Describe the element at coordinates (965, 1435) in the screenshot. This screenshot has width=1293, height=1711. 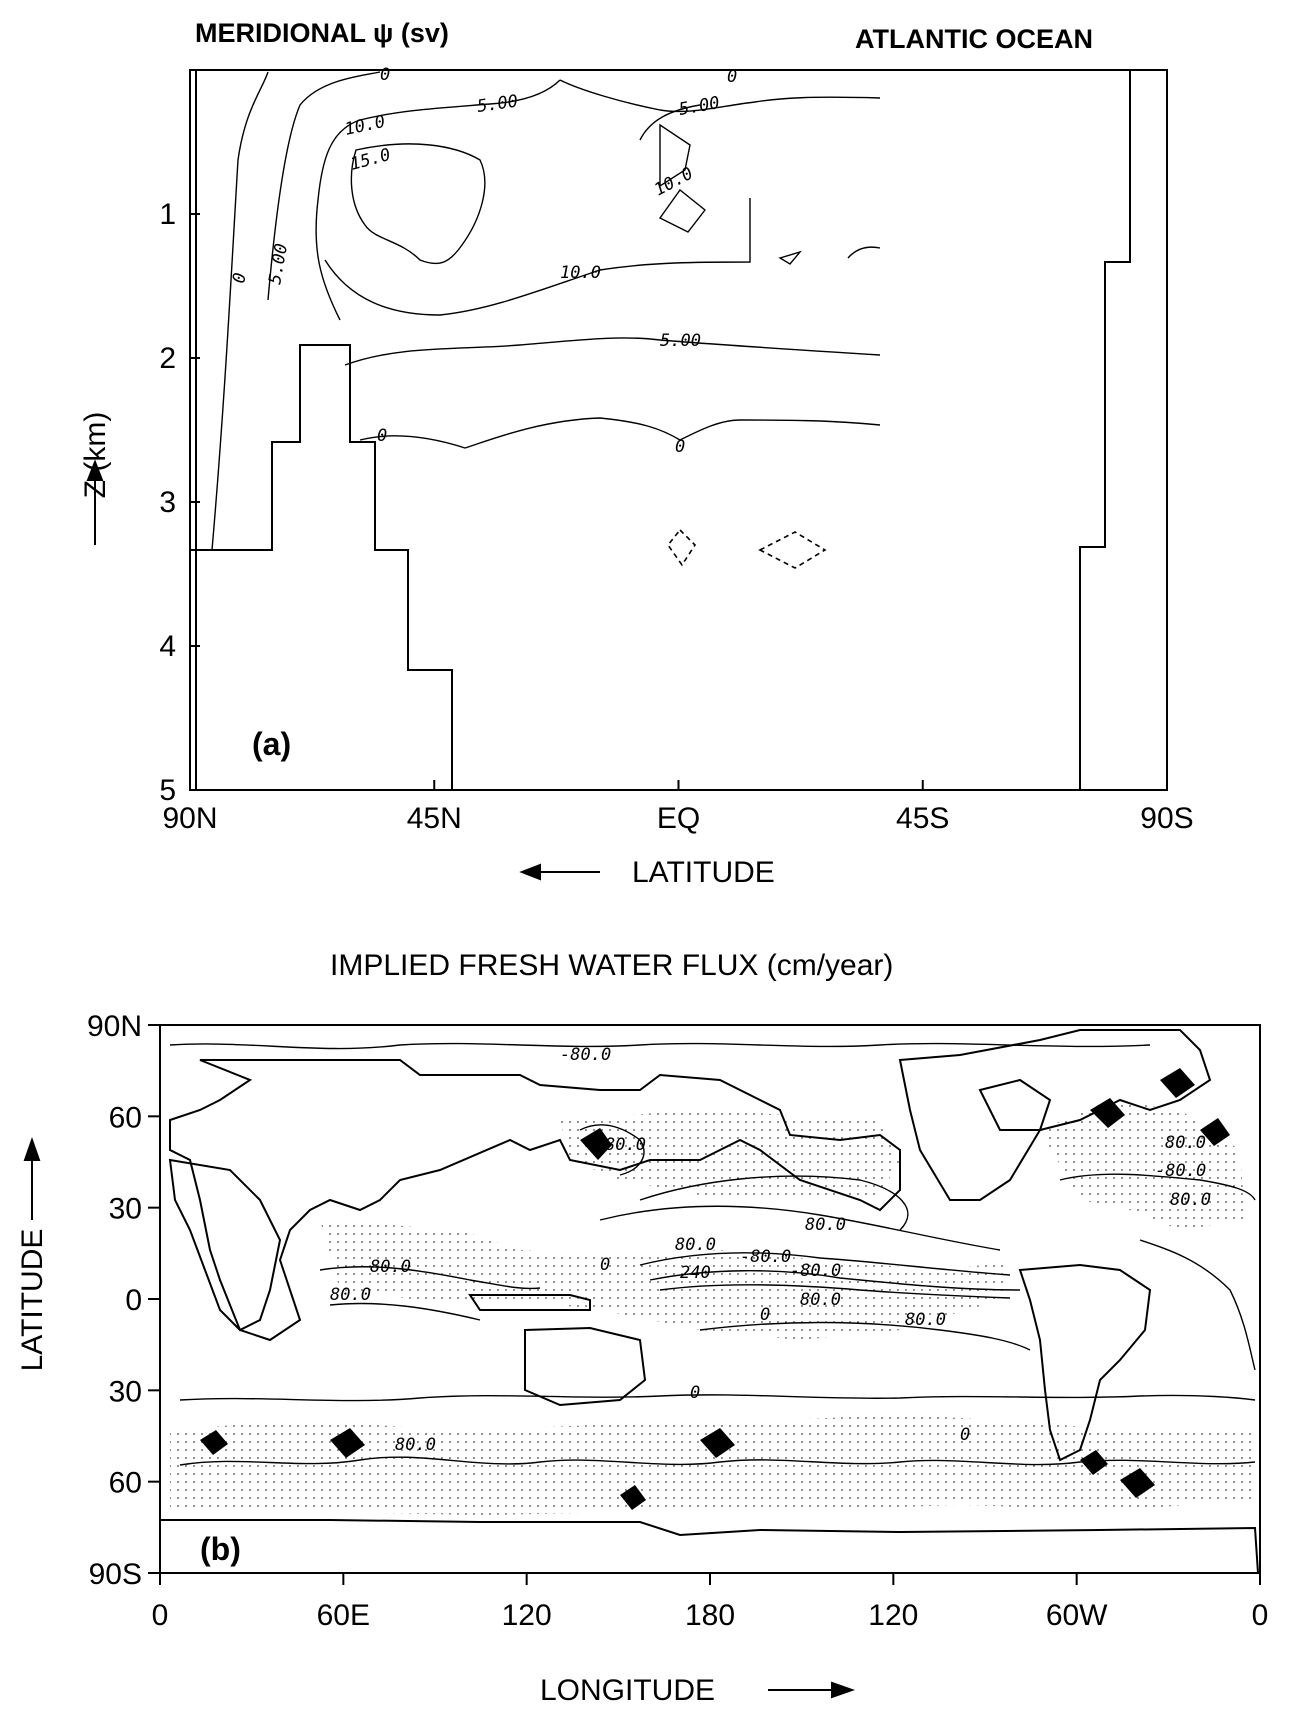
I see `contour-label-b-17: 0` at that location.